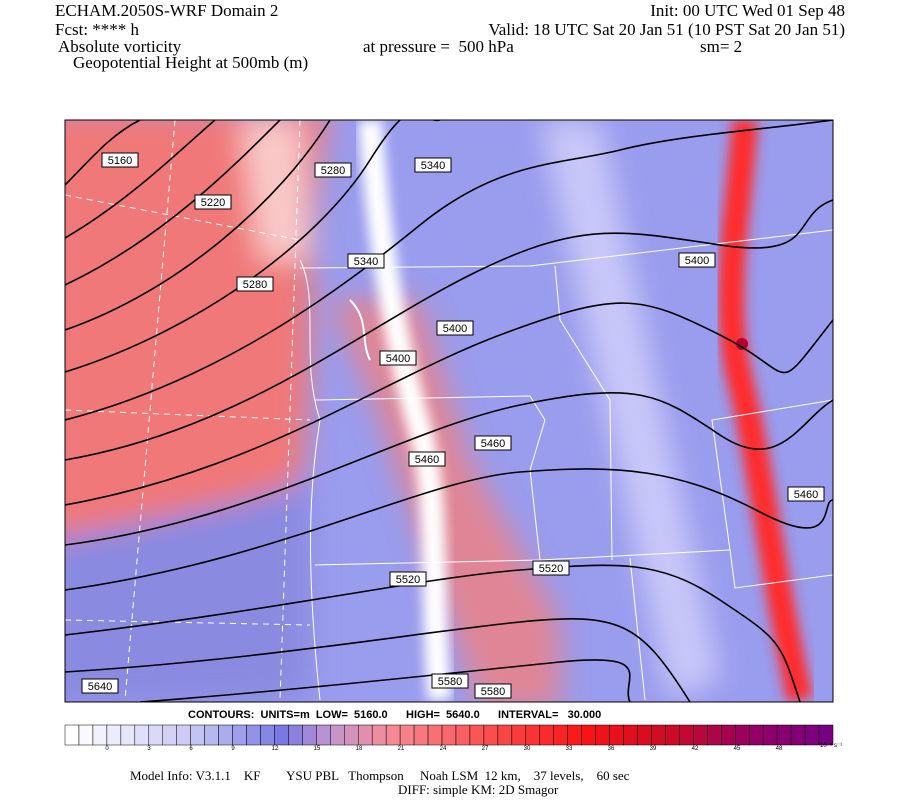 Image resolution: width=900 pixels, height=800 pixels. What do you see at coordinates (360, 330) in the screenshot?
I see `coastline` at bounding box center [360, 330].